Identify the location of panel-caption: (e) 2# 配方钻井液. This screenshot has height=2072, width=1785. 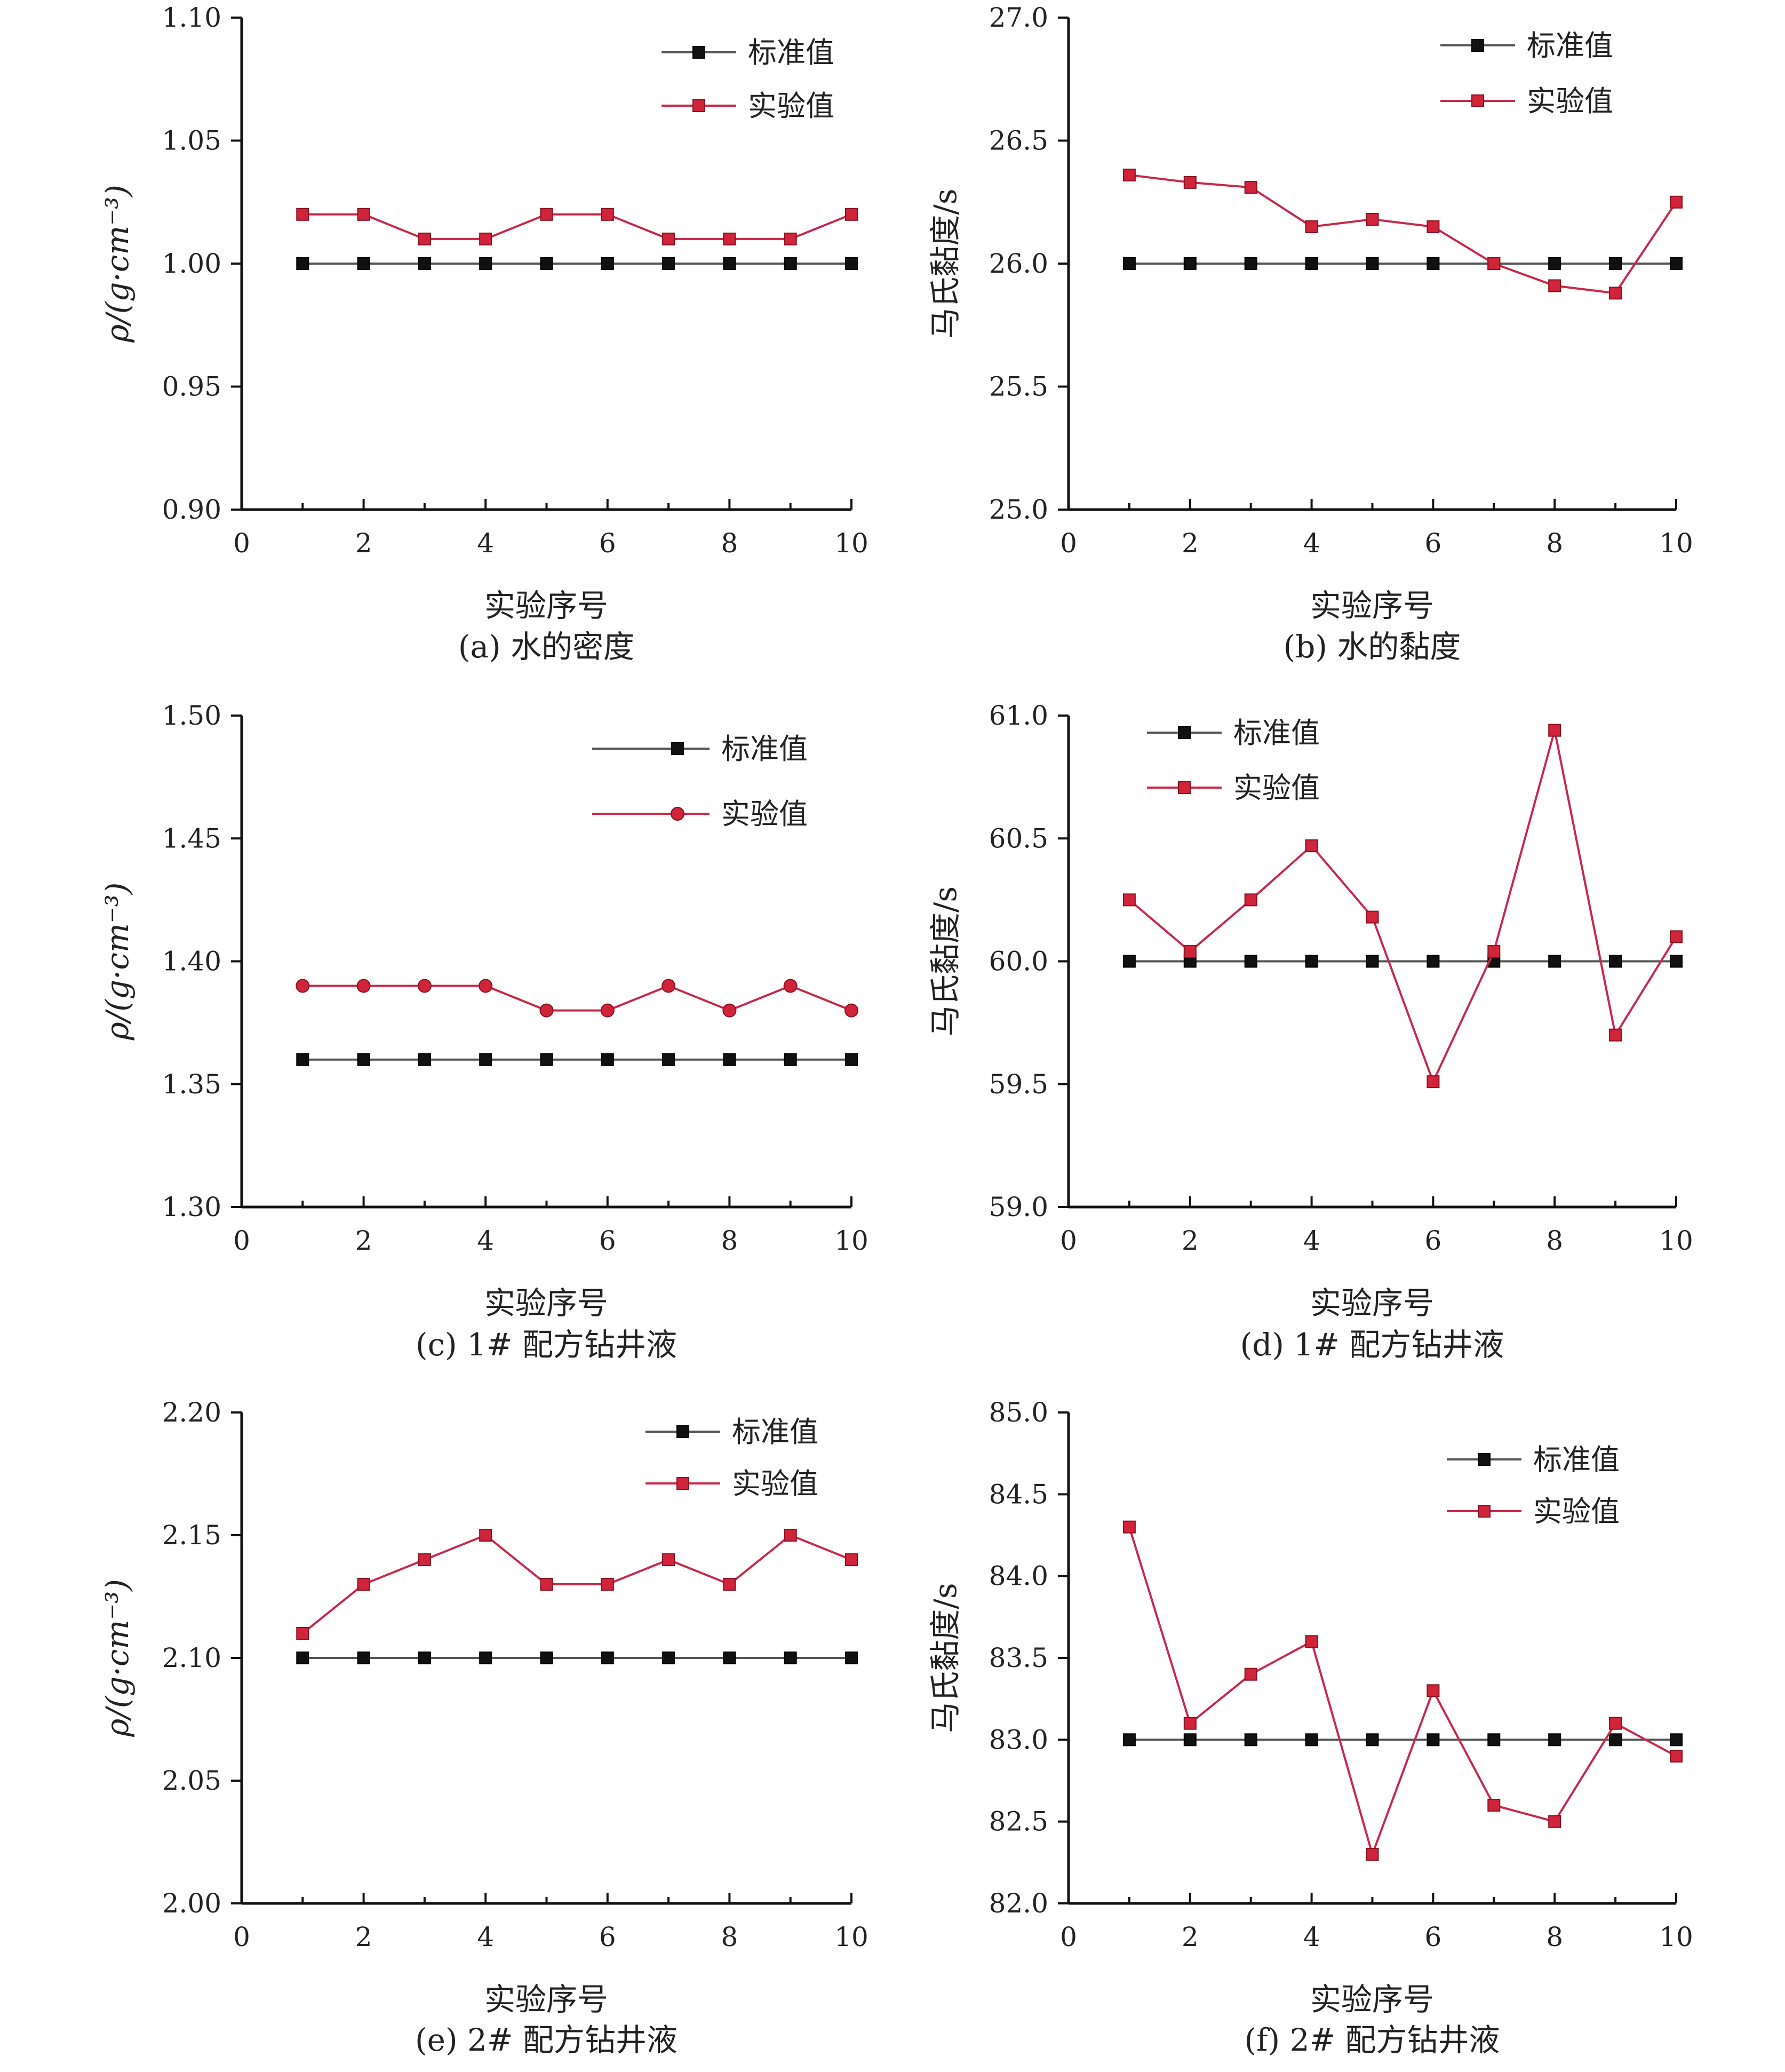
(546, 2040).